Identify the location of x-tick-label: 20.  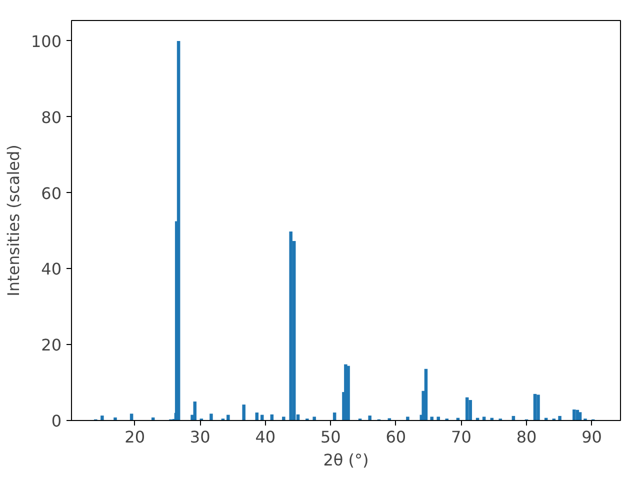
(134, 437).